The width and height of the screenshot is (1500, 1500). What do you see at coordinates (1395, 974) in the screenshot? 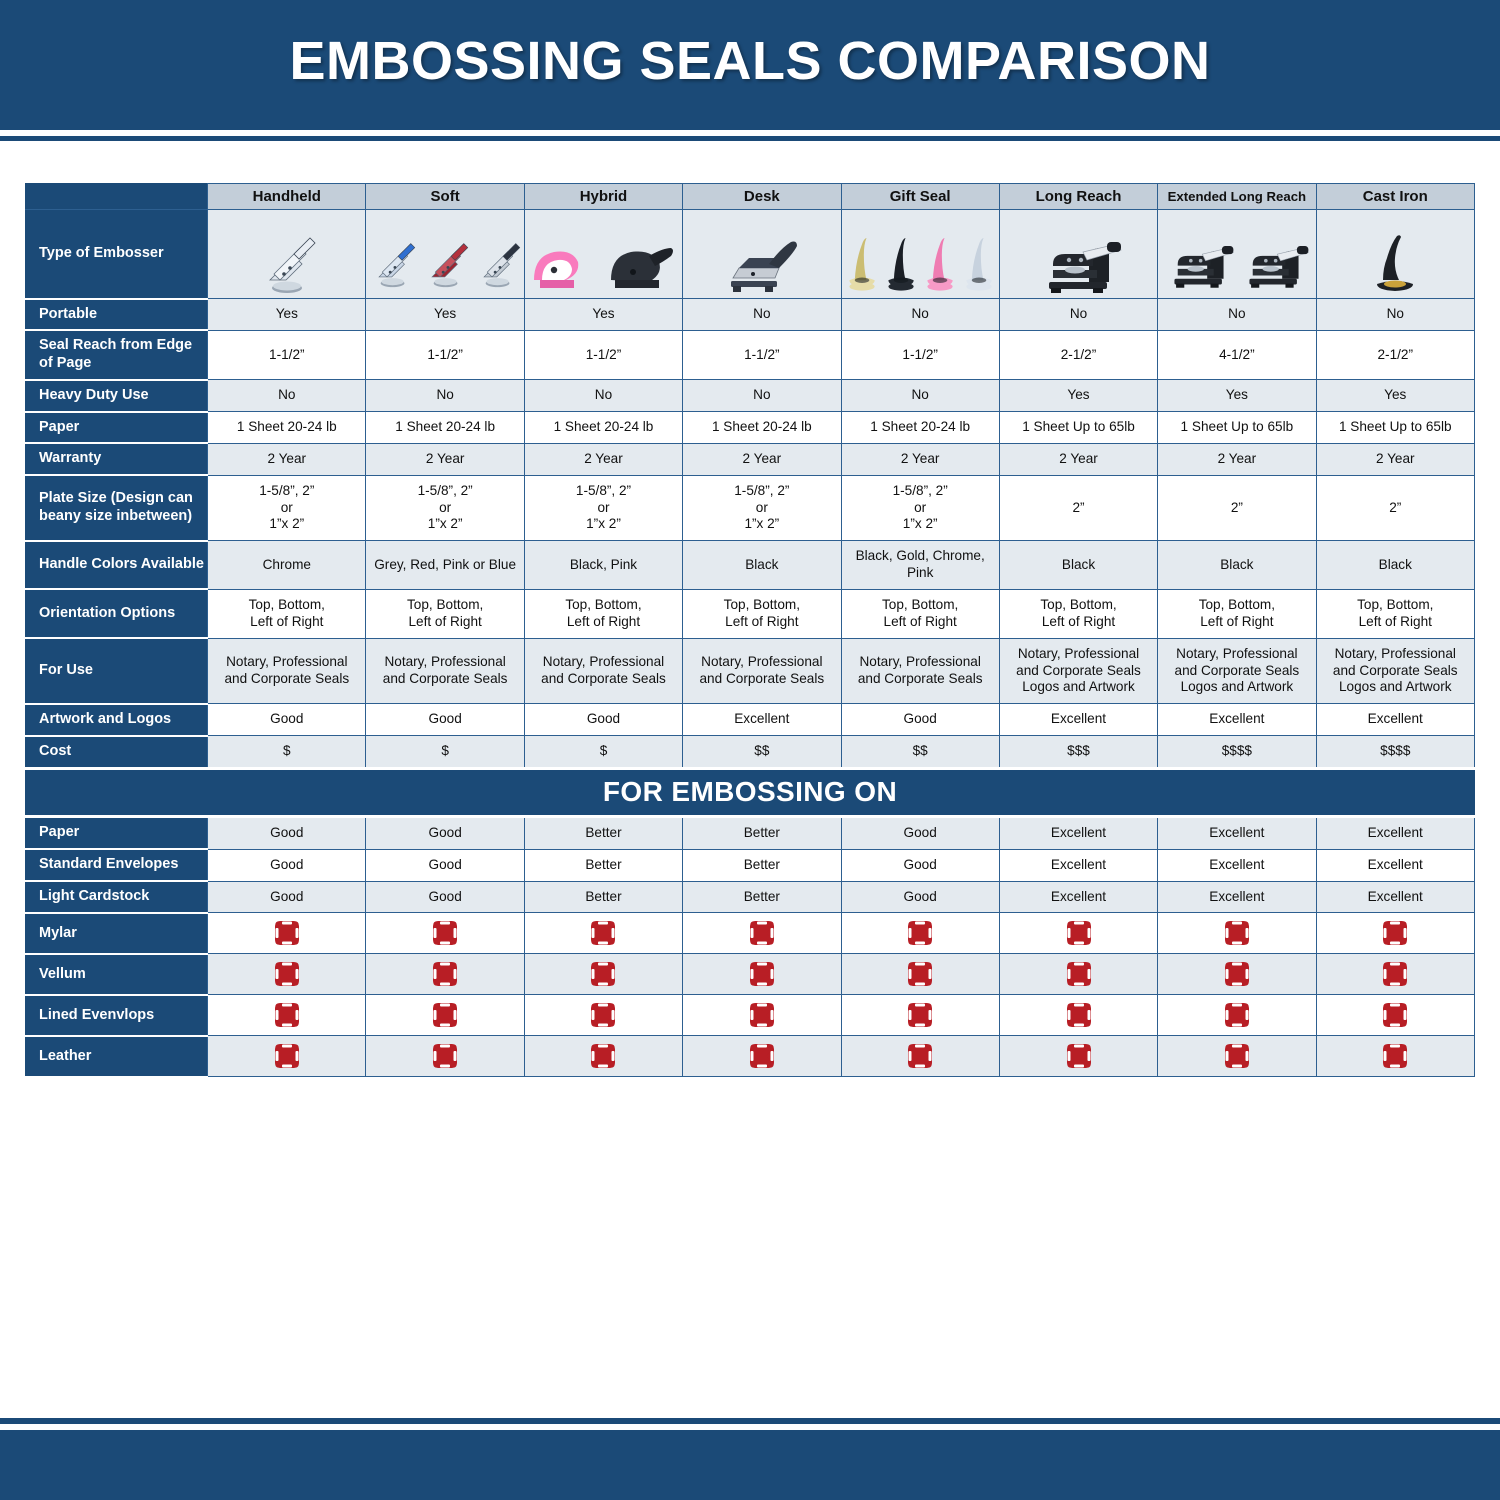
I see `cell-vellum-cast-iron` at bounding box center [1395, 974].